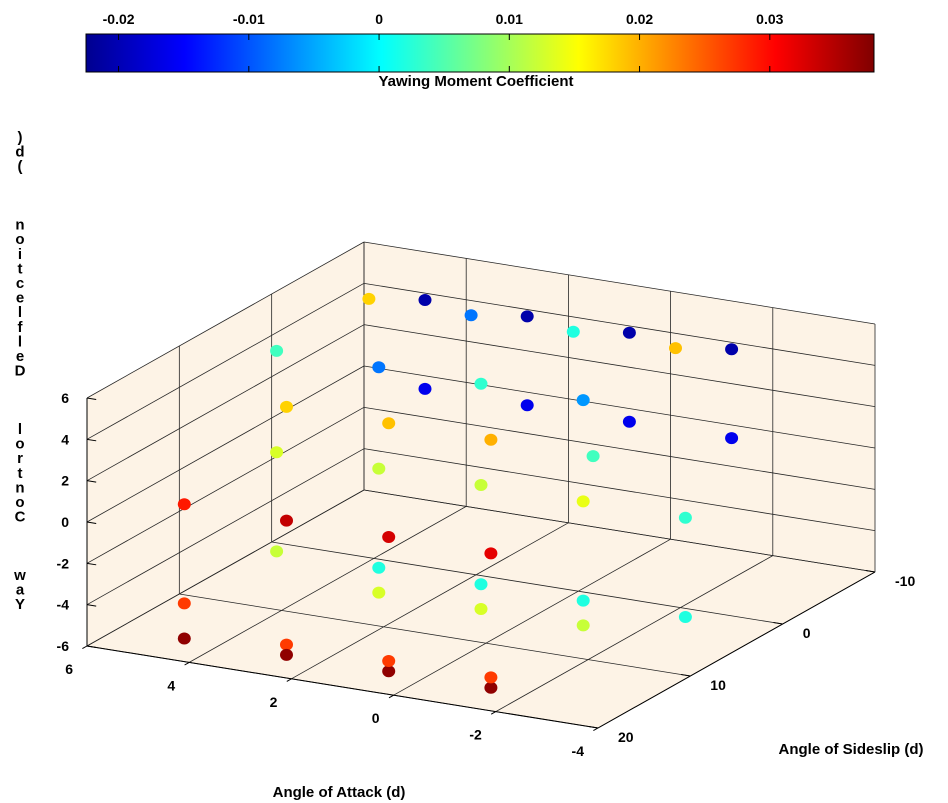  I want to click on y-tick-label: 20, so click(626, 737).